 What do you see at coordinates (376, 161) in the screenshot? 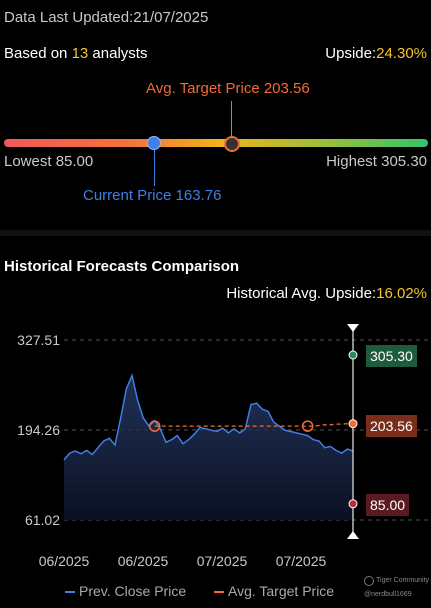
I see `highest-label: Highest 305.30` at bounding box center [376, 161].